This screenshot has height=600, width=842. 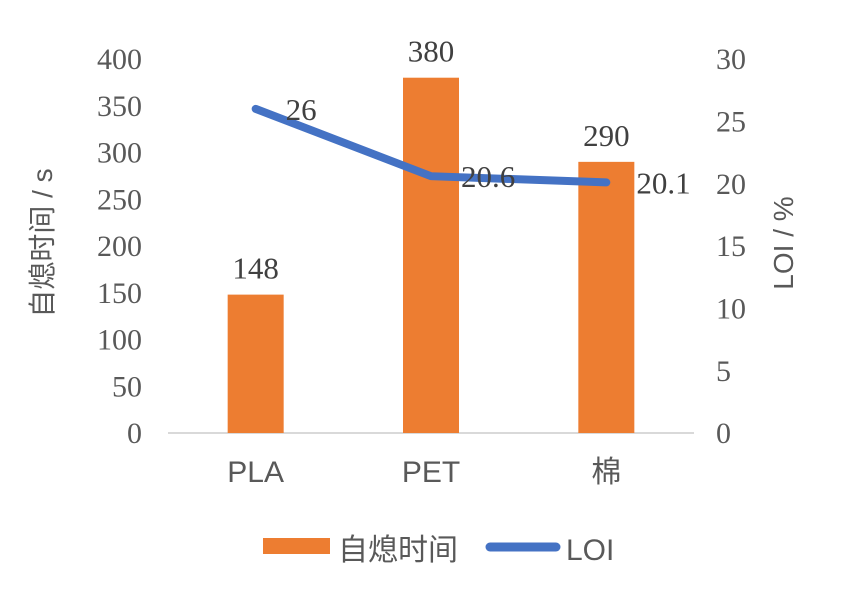 What do you see at coordinates (731, 59) in the screenshot?
I see `right-tick-label: 30` at bounding box center [731, 59].